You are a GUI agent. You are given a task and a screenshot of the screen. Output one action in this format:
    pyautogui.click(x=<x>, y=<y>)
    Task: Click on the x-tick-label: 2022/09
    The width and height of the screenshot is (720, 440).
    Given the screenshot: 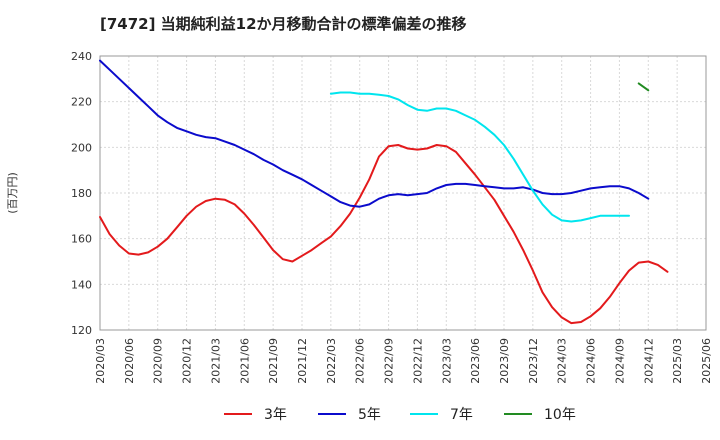 What is the action you would take?
    pyautogui.click(x=389, y=361)
    